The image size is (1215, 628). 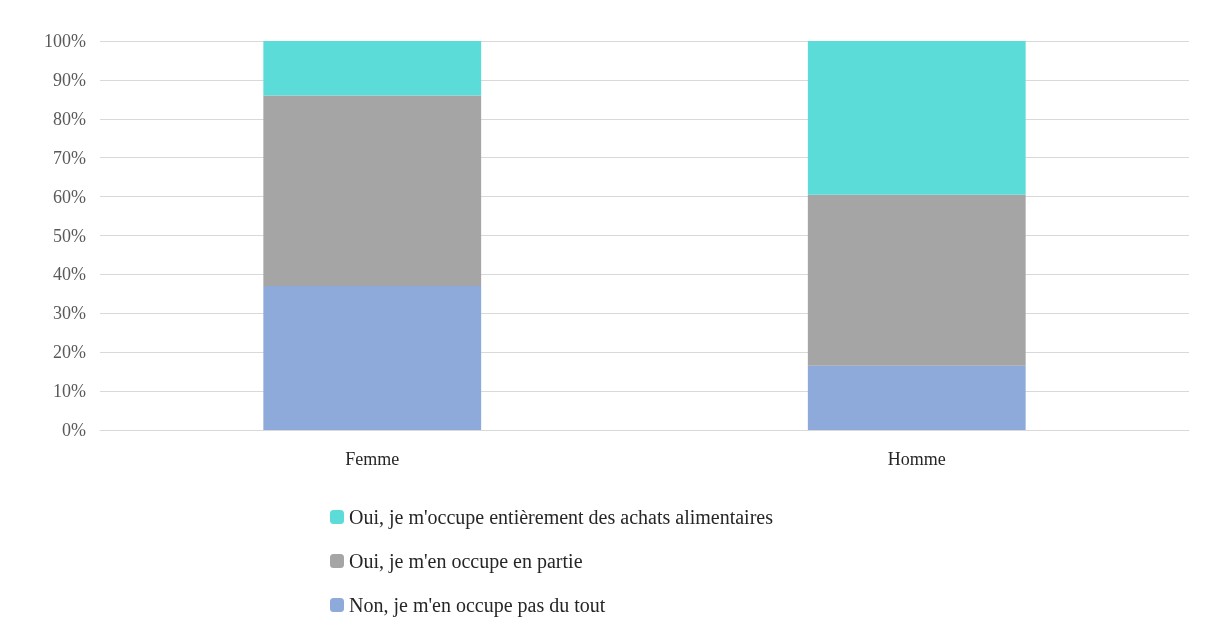 I want to click on y-tick-label: 20%, so click(x=69, y=352).